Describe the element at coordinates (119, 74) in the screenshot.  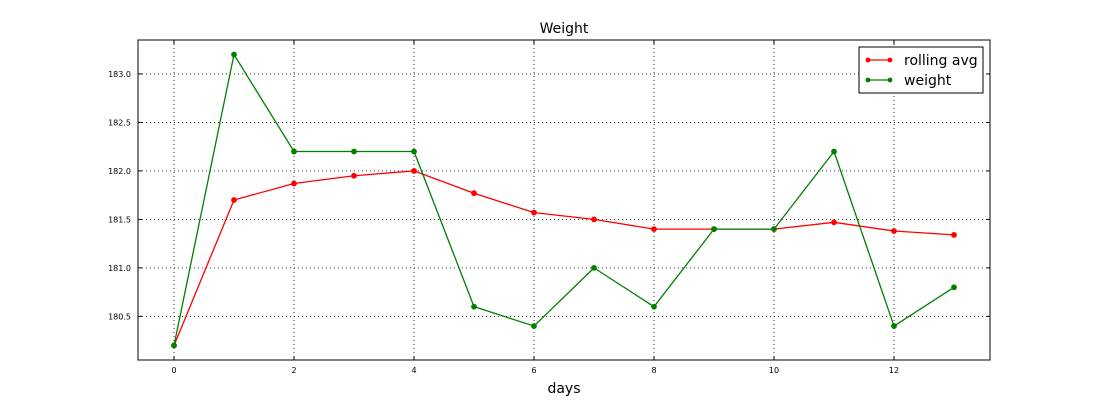
I see `y-tick-label: 183.0` at that location.